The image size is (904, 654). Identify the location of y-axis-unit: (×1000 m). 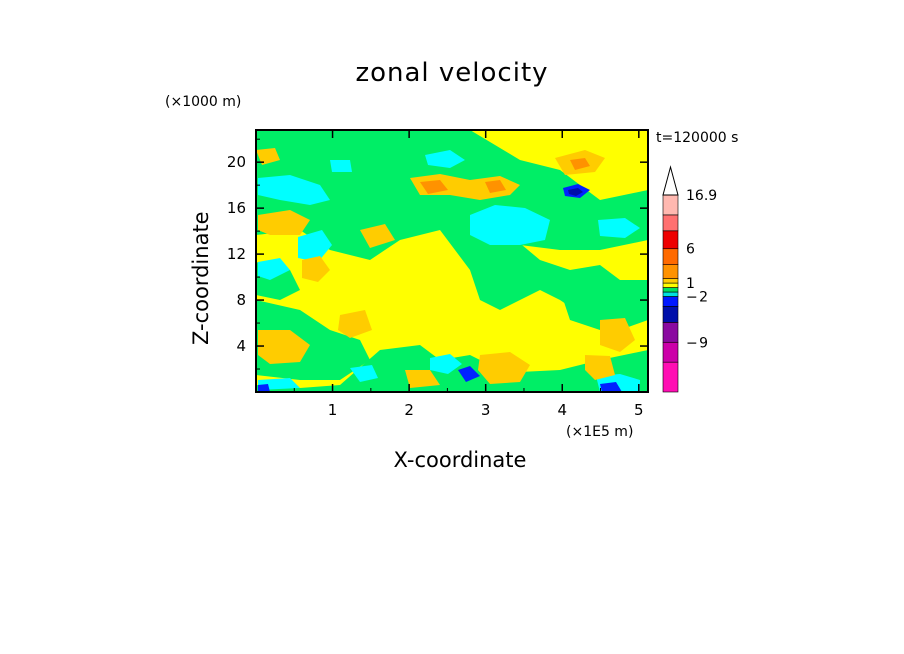
(203, 102).